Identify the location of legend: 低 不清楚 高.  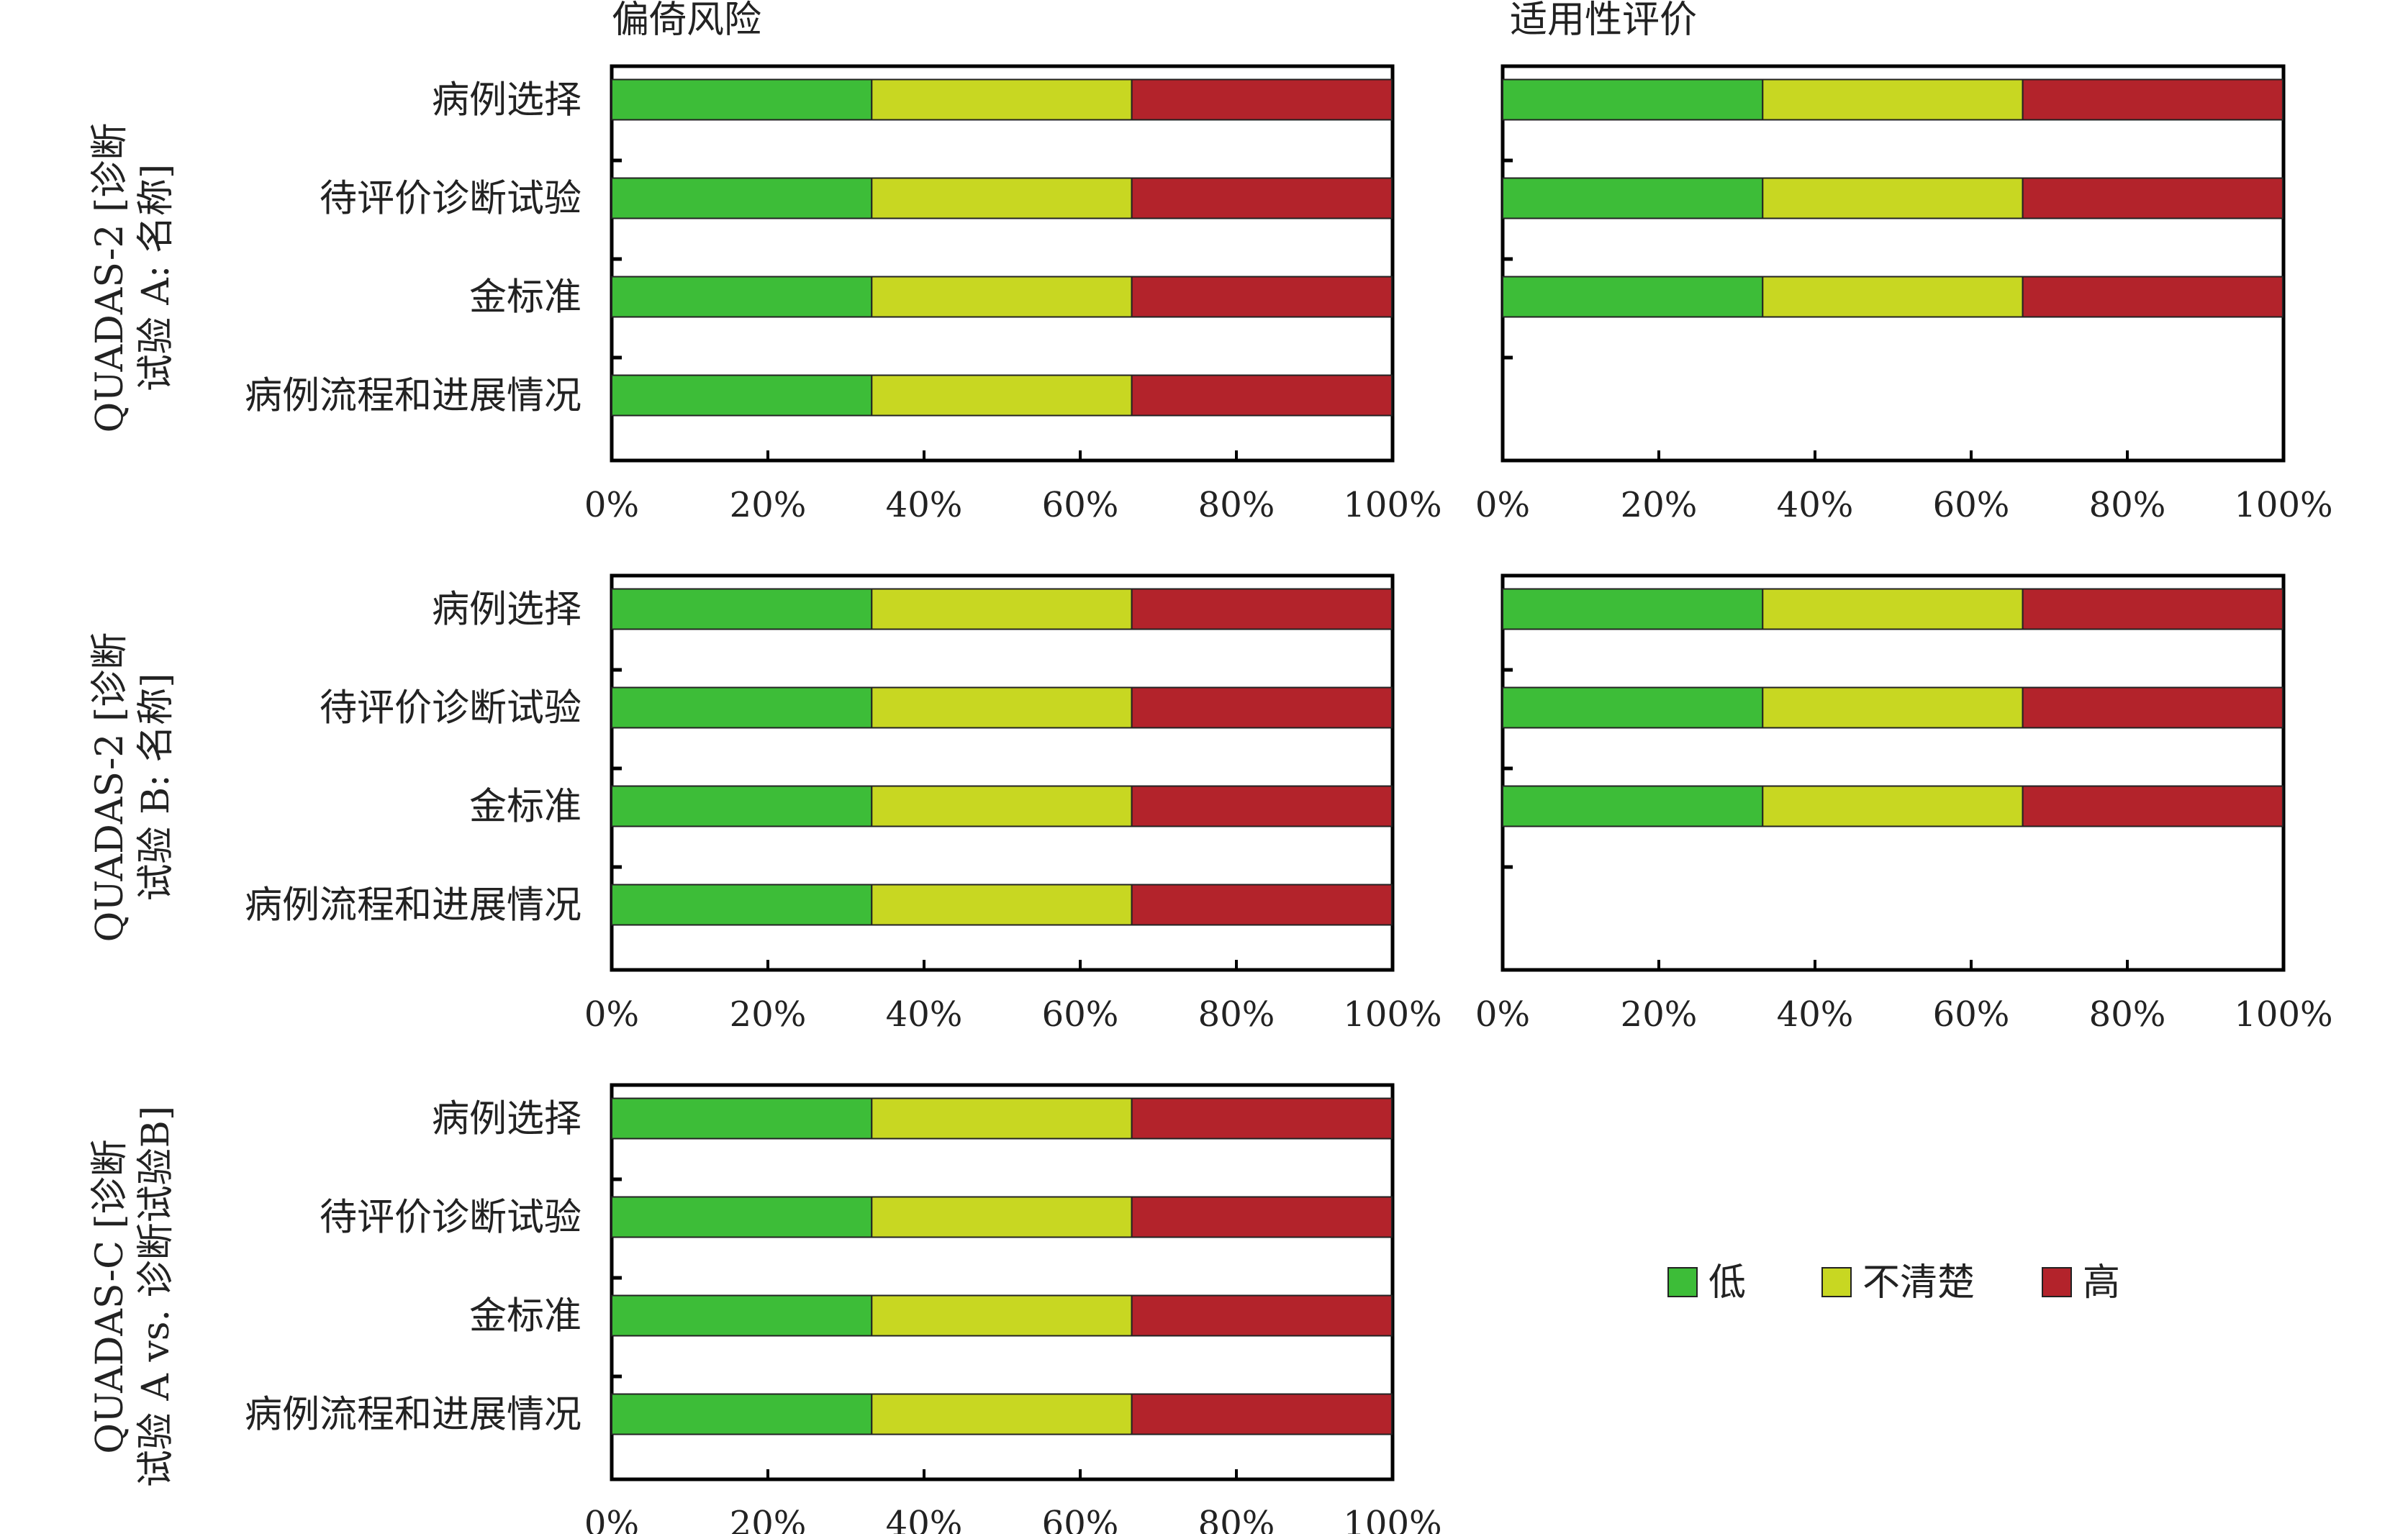
(1893, 1282).